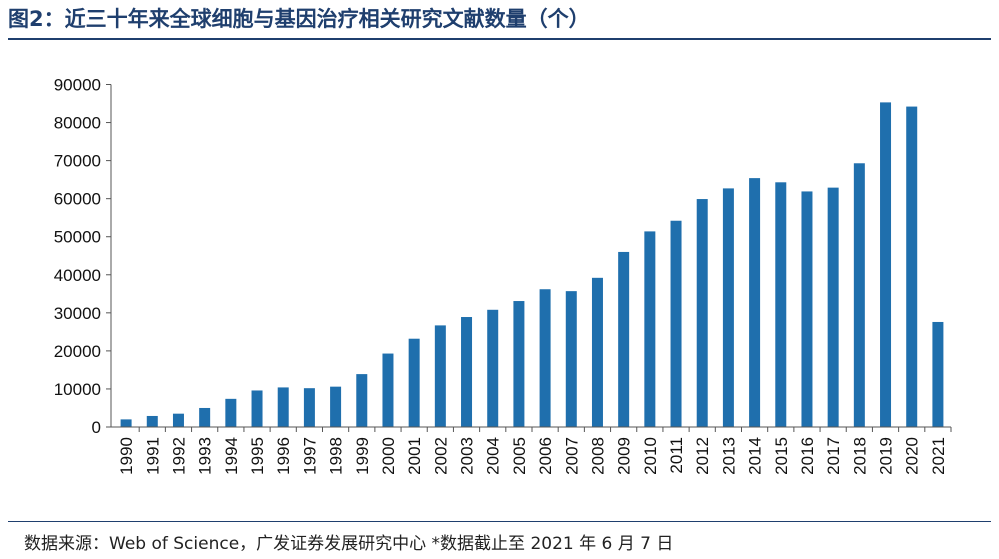 This screenshot has height=559, width=999. I want to click on chart-title: 图2：近三十年来全球细胞与基因治疗相关研究文献数量（个）, so click(299, 19).